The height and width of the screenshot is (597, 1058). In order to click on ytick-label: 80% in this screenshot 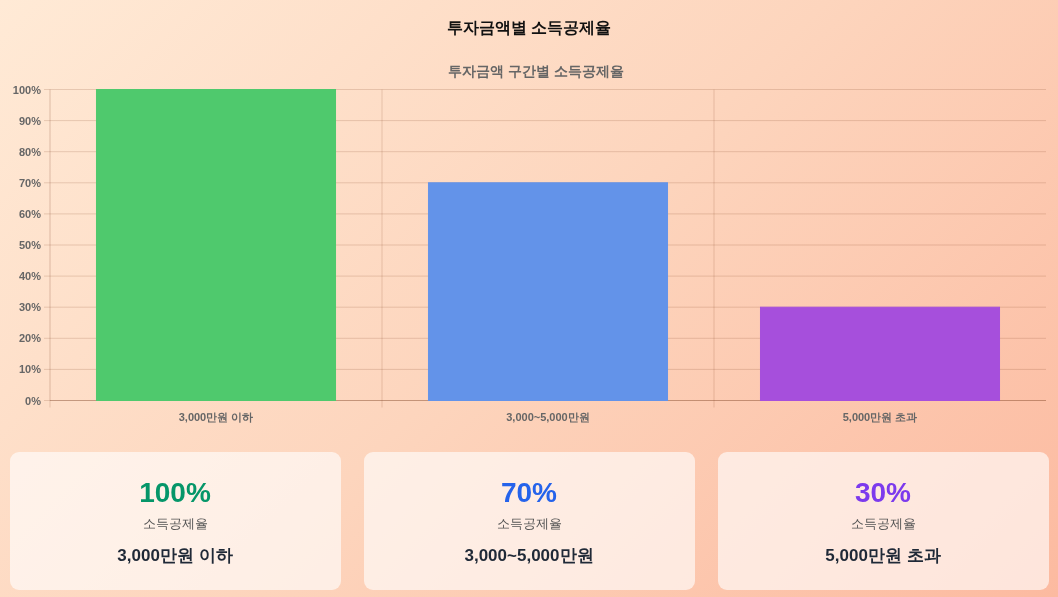, I will do `click(29, 151)`.